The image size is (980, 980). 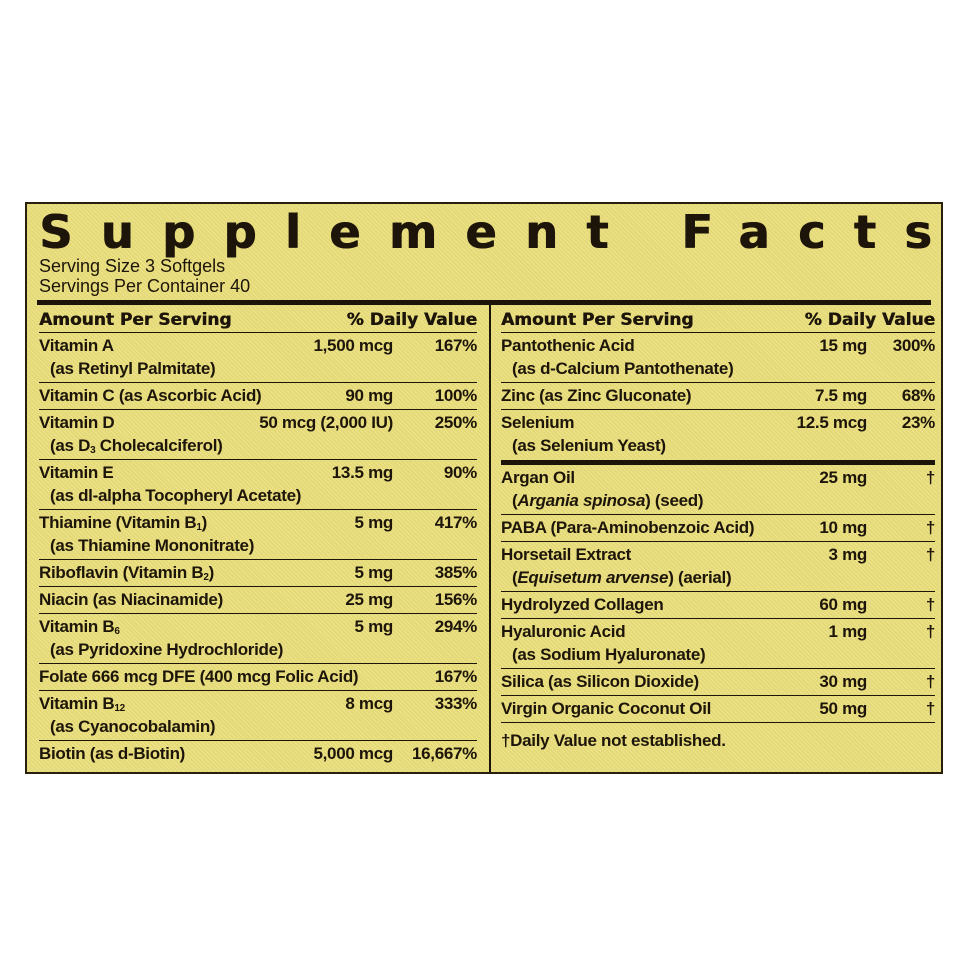 I want to click on nutrient-line: Biotin (as d-Biotin) 5,000 mcg 16,667%, so click(x=258, y=753).